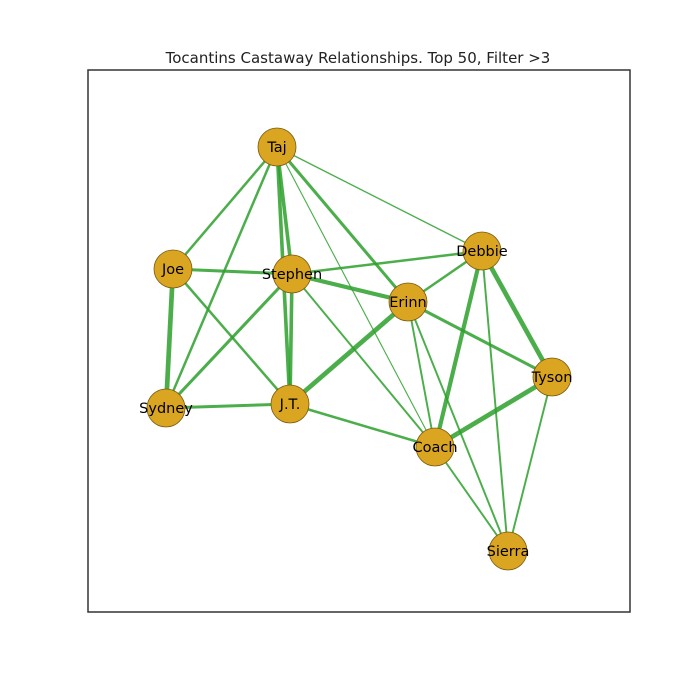 This screenshot has height=700, width=700. I want to click on node-label-coach: Coach, so click(434, 448).